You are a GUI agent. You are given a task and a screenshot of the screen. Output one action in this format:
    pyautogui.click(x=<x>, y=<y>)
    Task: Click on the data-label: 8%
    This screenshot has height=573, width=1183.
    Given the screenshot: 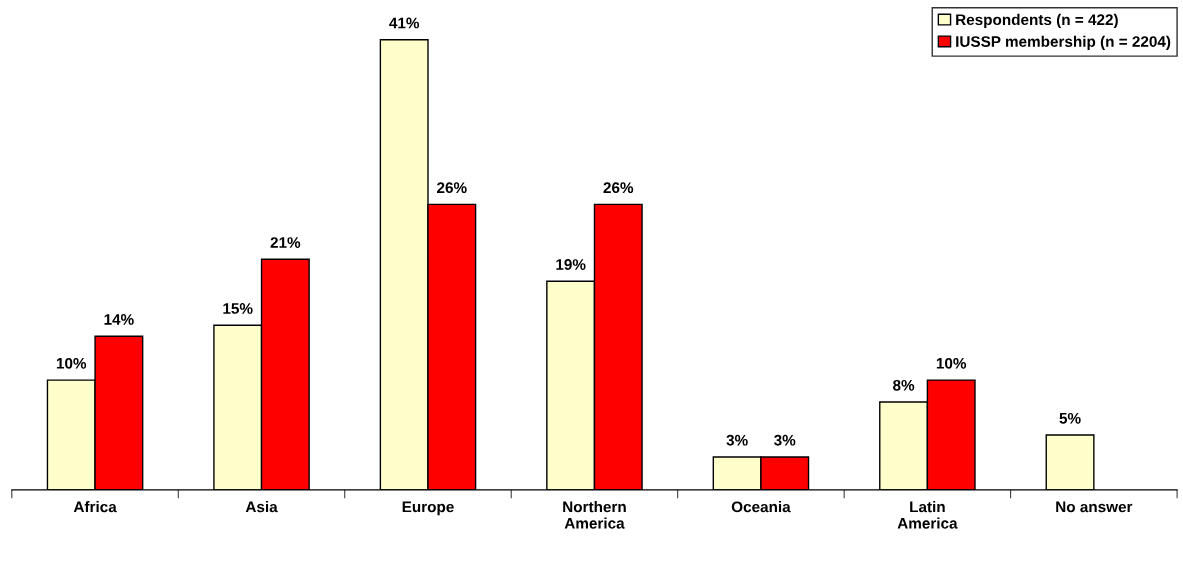 What is the action you would take?
    pyautogui.click(x=904, y=385)
    